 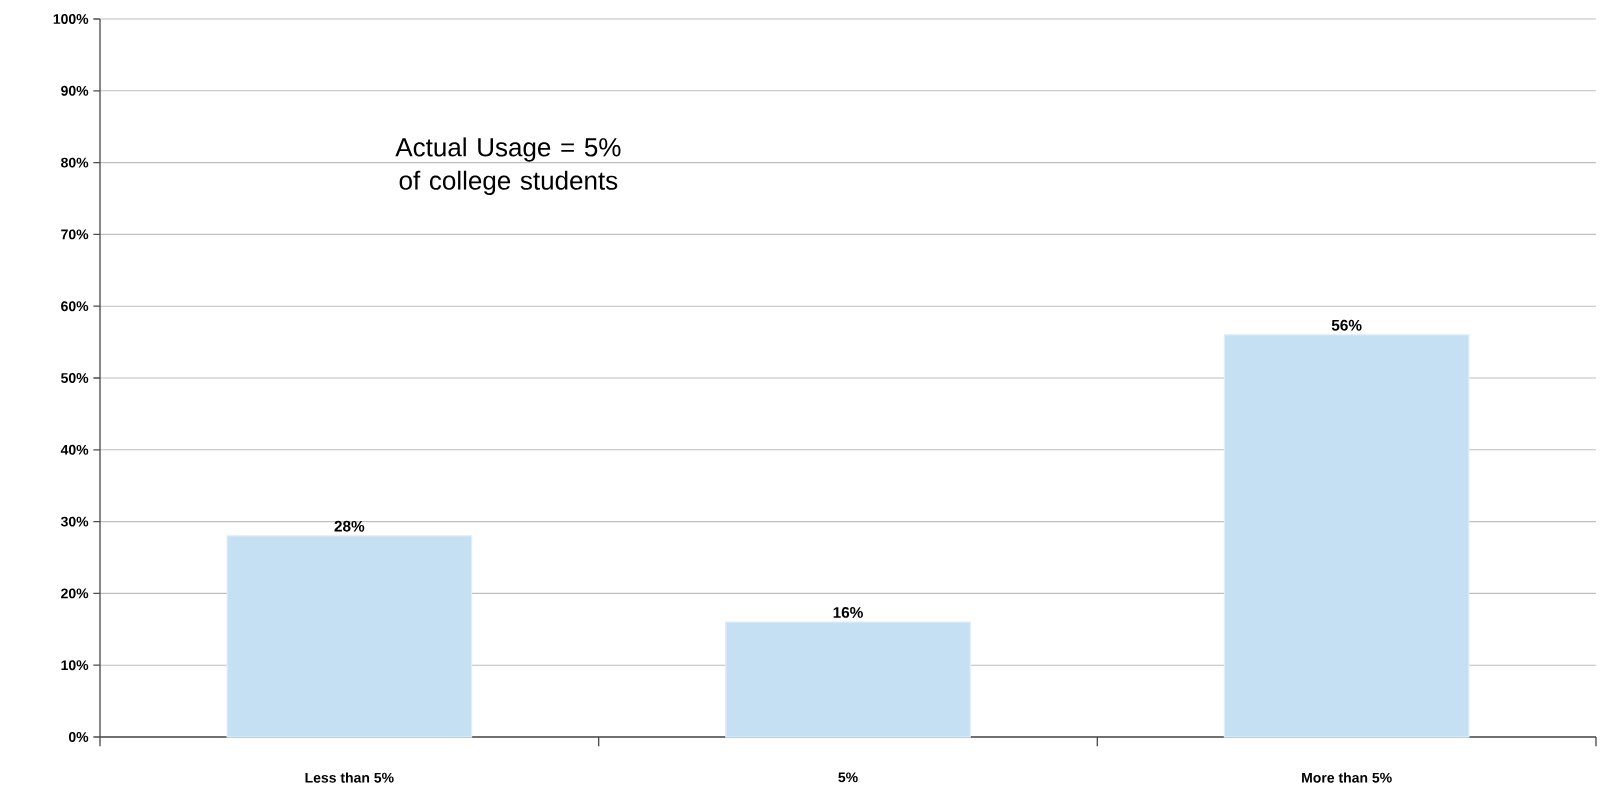 I want to click on data-label: 56%, so click(x=1346, y=325).